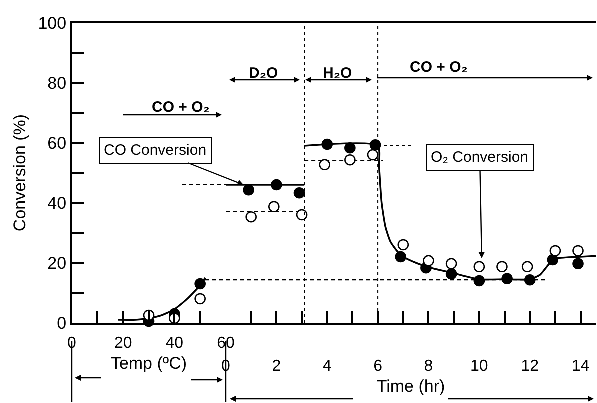 The height and width of the screenshot is (403, 597). Describe the element at coordinates (581, 367) in the screenshot. I see `x-tick-label: 14` at that location.